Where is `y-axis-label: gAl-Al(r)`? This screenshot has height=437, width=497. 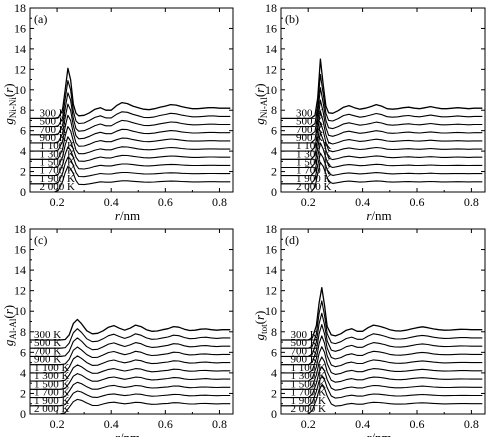
y-axis-label: gAl-Al(r) is located at coordinates (9, 325).